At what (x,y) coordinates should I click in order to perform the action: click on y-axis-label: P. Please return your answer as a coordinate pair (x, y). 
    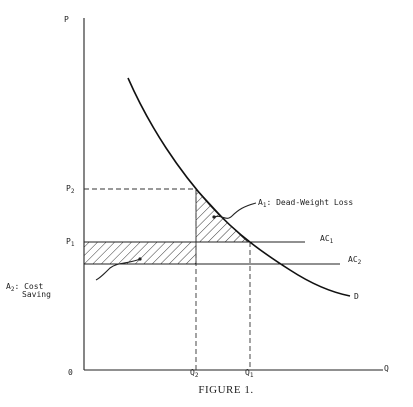
    Looking at the image, I should click on (66, 19).